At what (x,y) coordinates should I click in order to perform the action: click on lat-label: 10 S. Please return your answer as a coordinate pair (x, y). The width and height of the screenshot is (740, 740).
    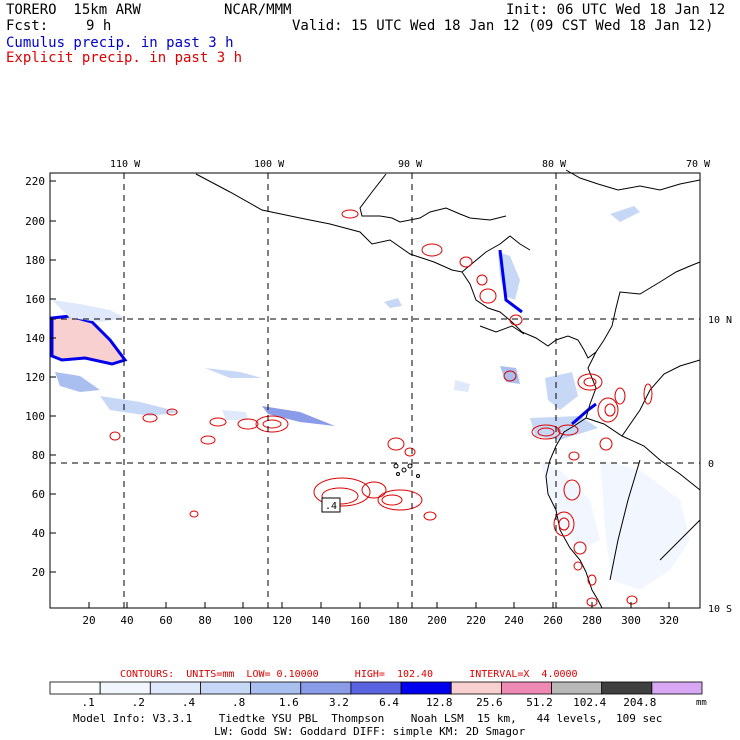
    Looking at the image, I should click on (720, 609).